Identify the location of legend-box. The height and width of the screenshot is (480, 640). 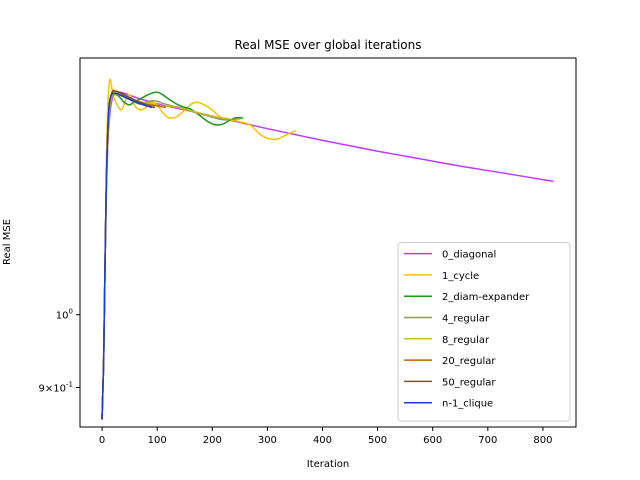
(484, 332).